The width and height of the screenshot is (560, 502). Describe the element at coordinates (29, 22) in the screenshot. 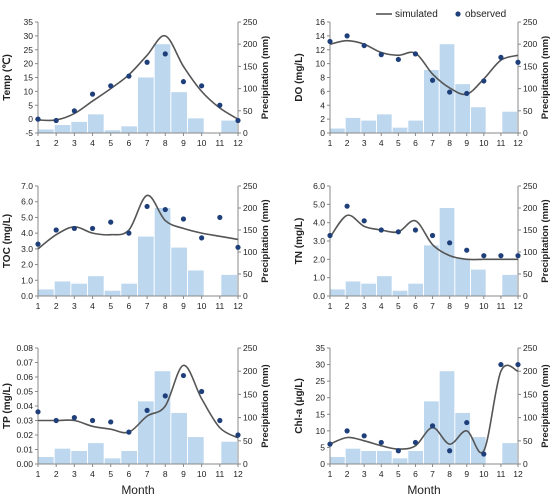

I see `left-tick-label: 35` at that location.